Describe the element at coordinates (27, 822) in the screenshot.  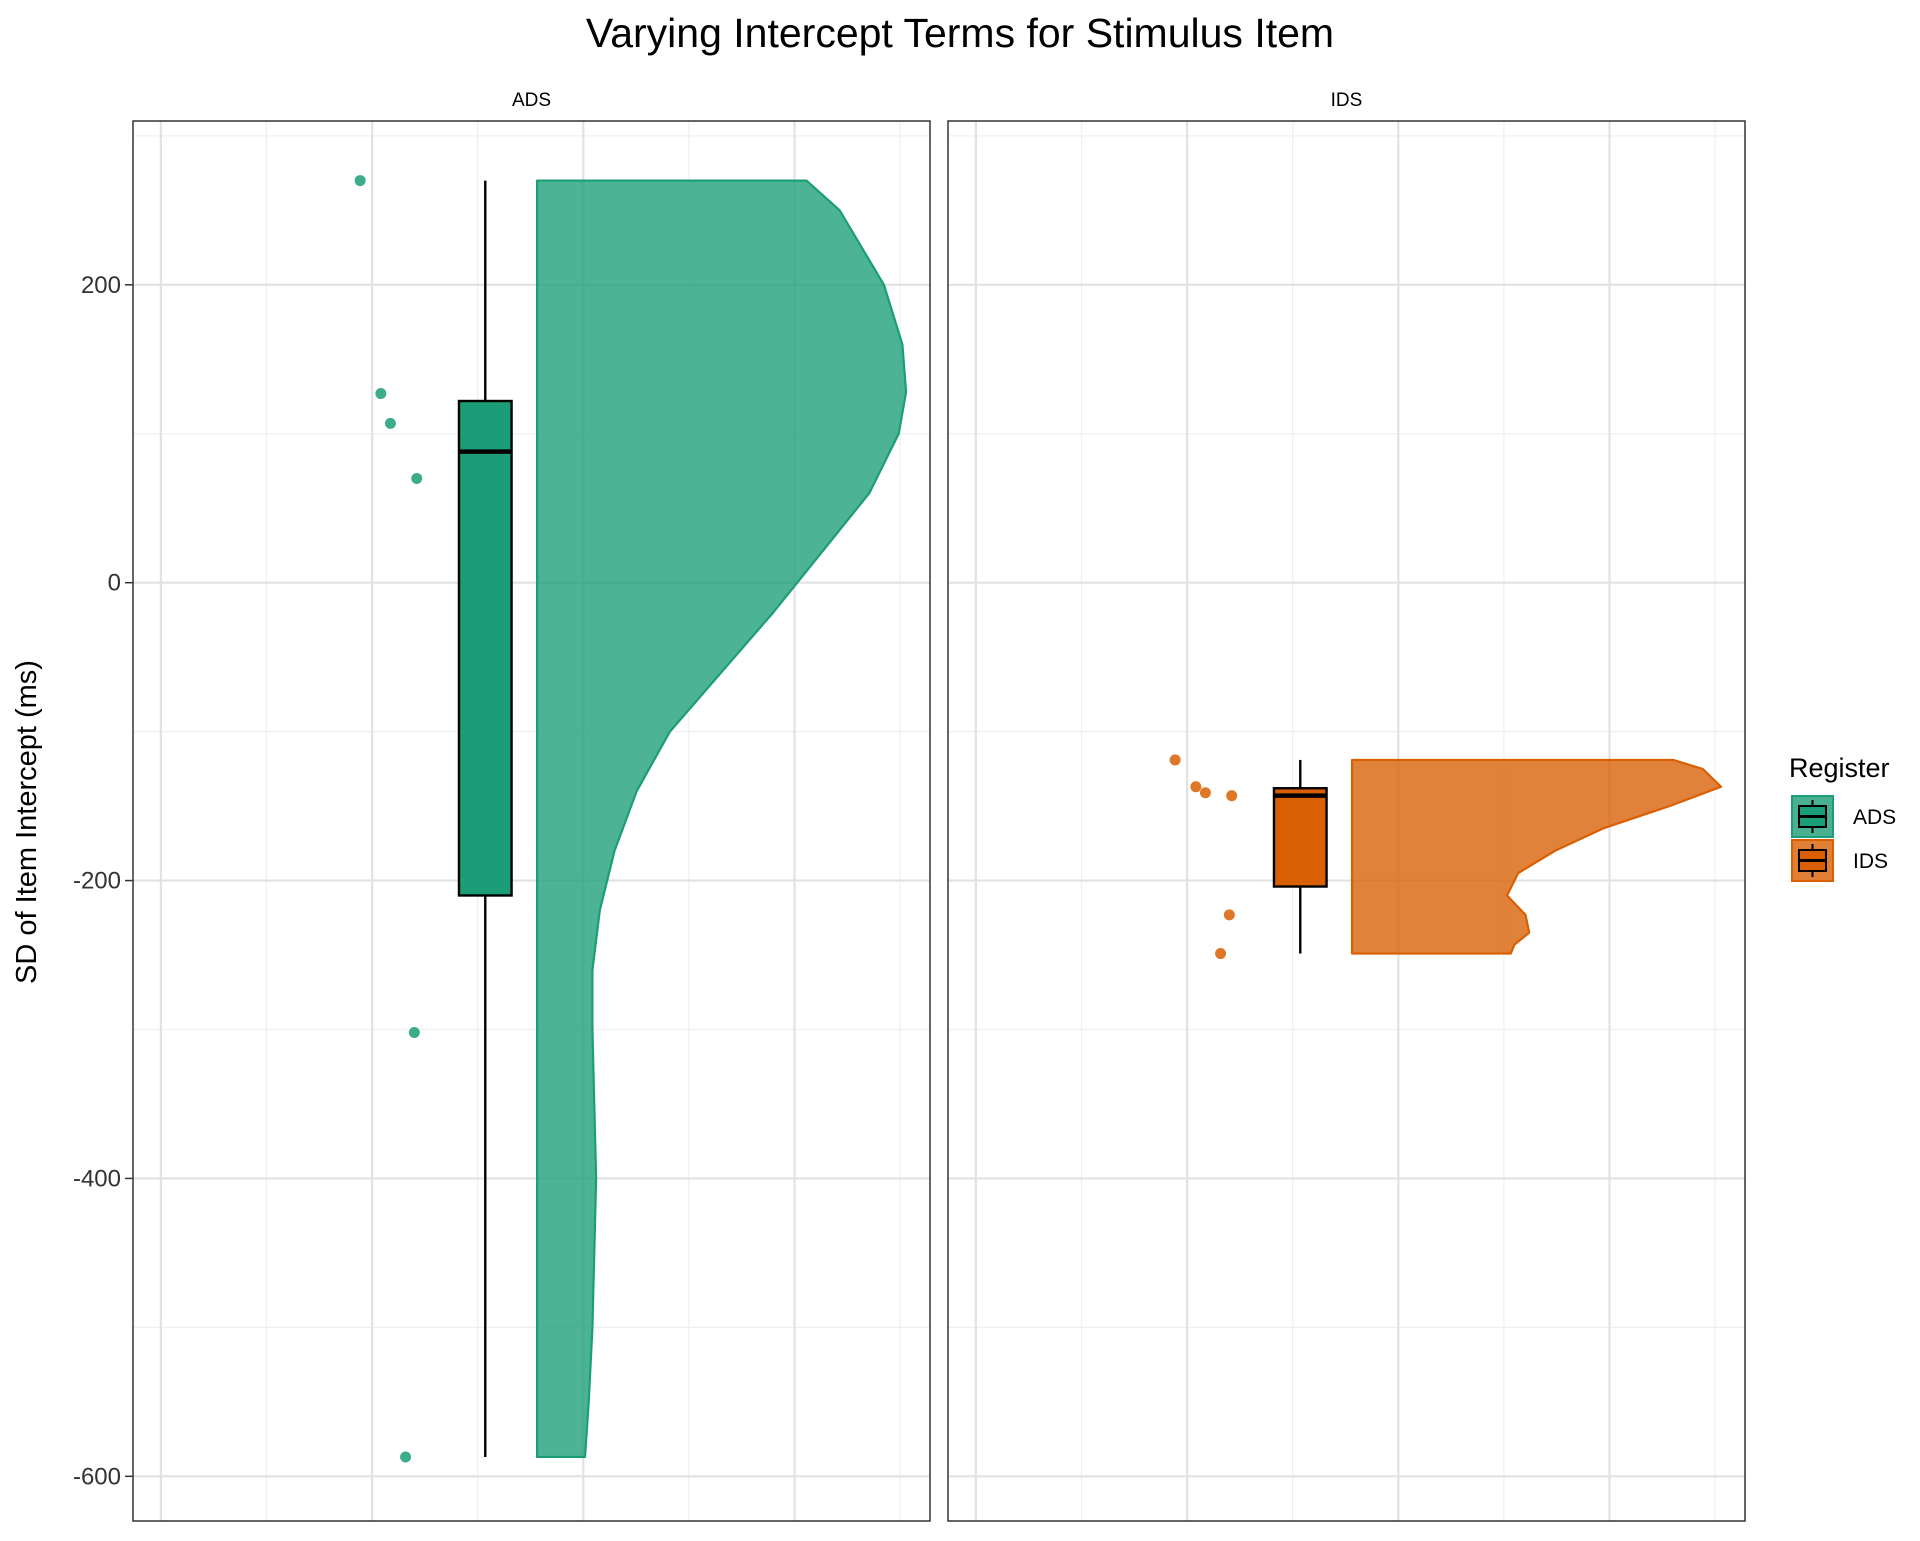
I see `y-axis-title: SD of Item Intercept (ms)` at that location.